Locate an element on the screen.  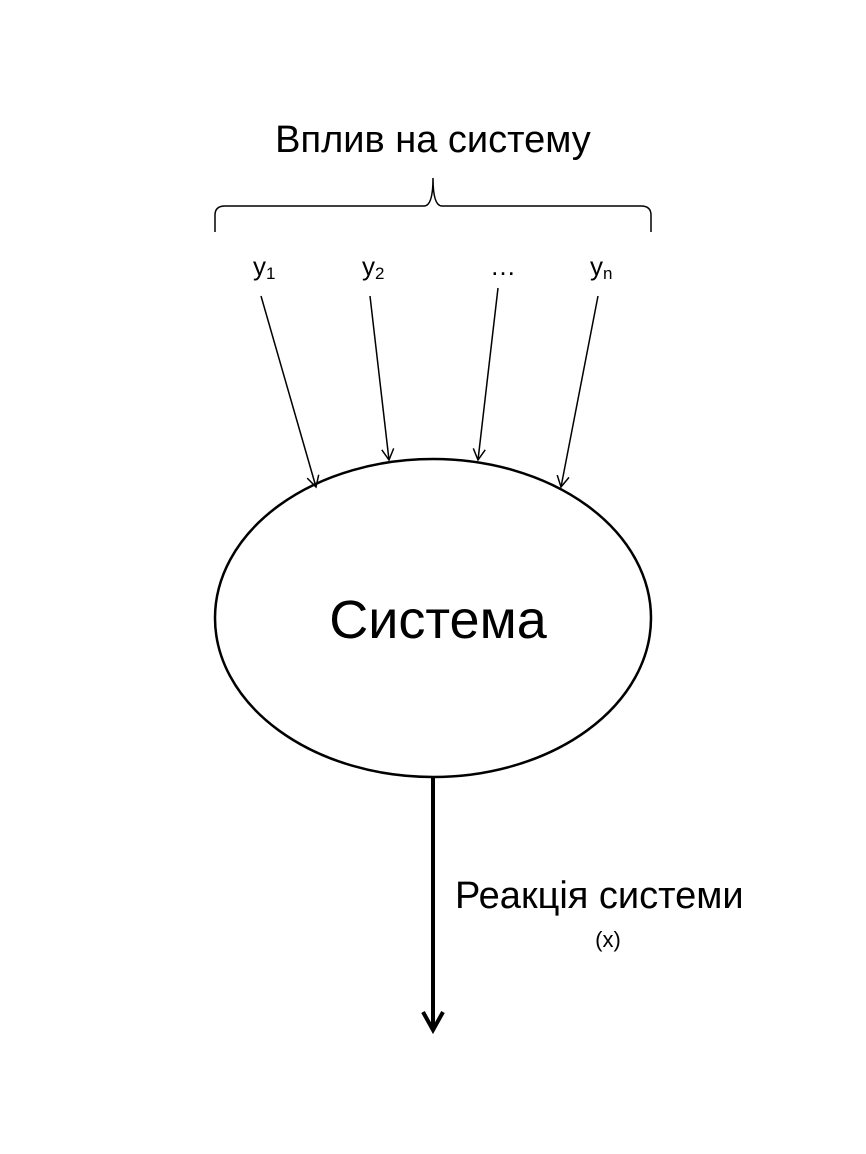
input-label-y2: y2 is located at coordinates (373, 267).